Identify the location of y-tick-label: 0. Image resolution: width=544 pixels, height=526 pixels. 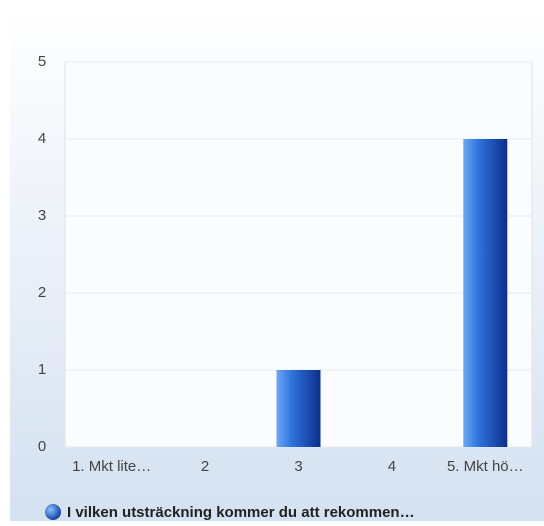
(42, 446).